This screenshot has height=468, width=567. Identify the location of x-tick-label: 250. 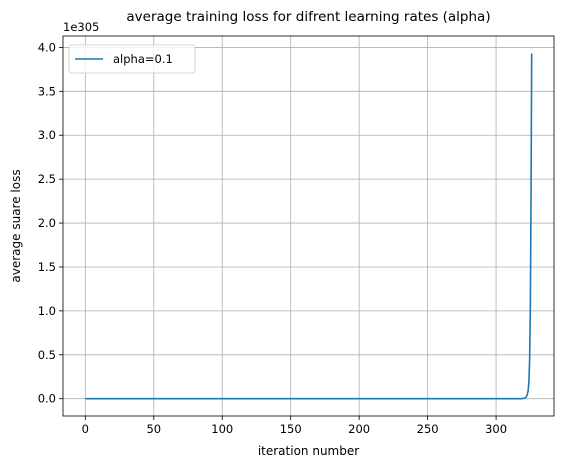
(428, 429).